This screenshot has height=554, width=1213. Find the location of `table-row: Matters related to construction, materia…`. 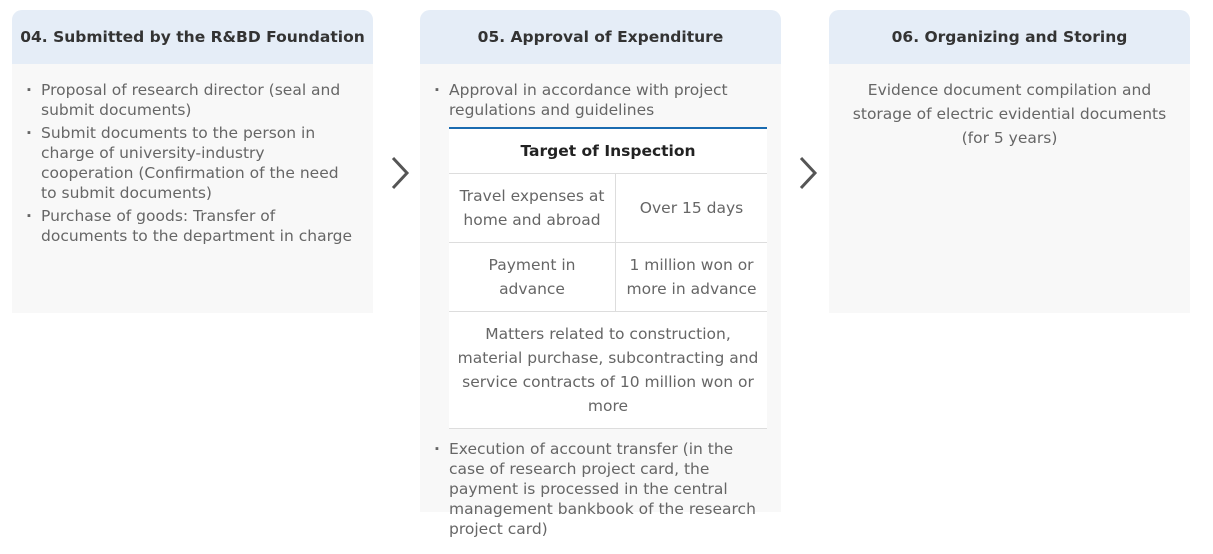

table-row: Matters related to construction, materia… is located at coordinates (608, 370).